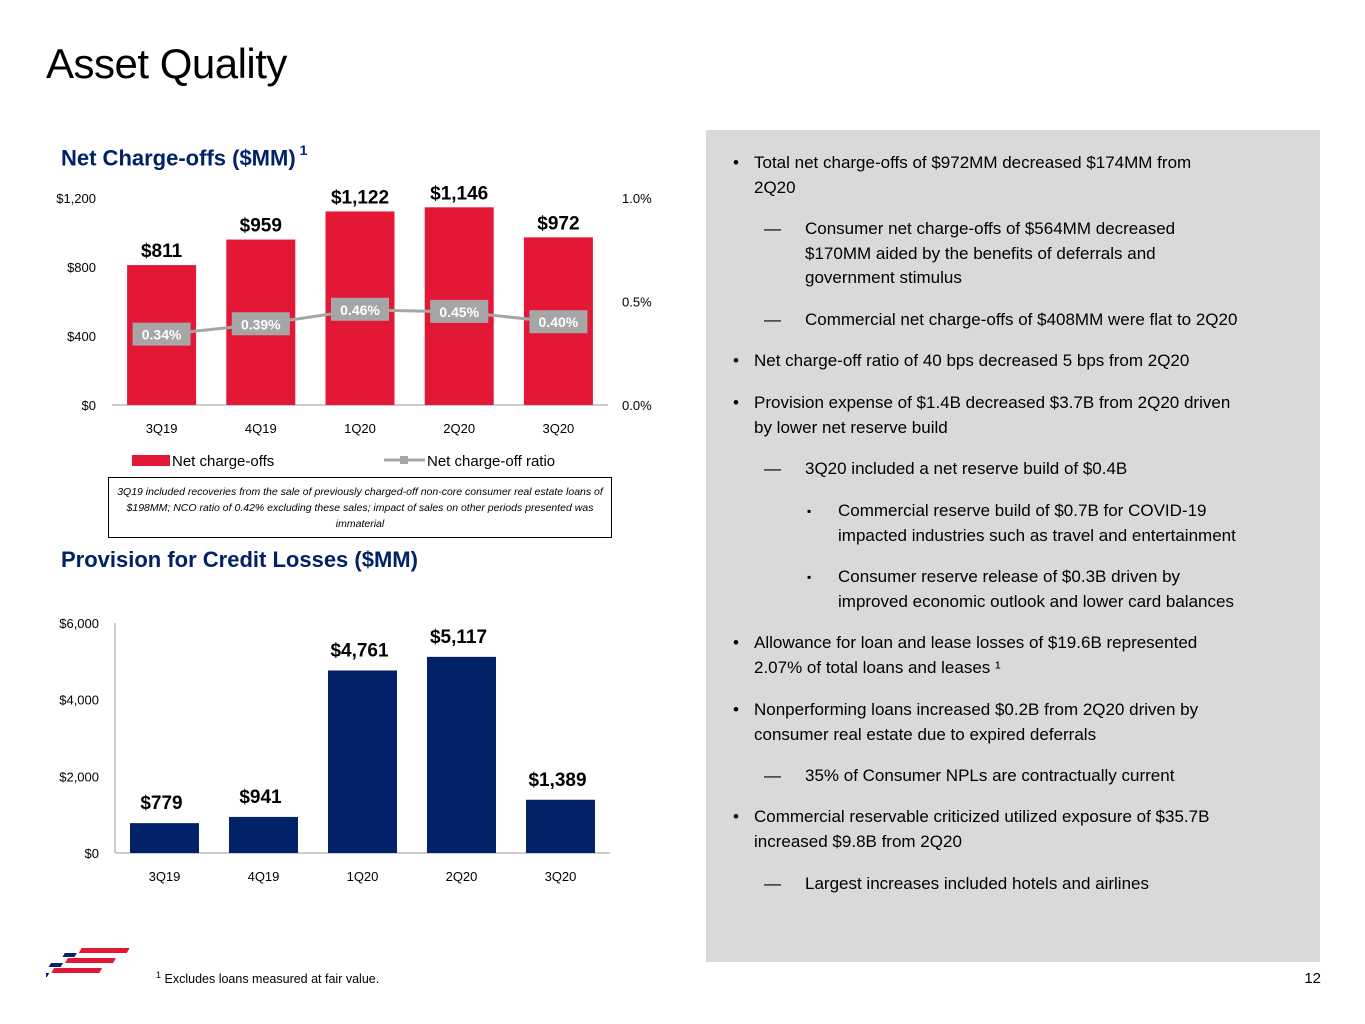 Image resolution: width=1365 pixels, height=1024 pixels. What do you see at coordinates (359, 650) in the screenshot?
I see `prov-bar-value-label: $4,761` at bounding box center [359, 650].